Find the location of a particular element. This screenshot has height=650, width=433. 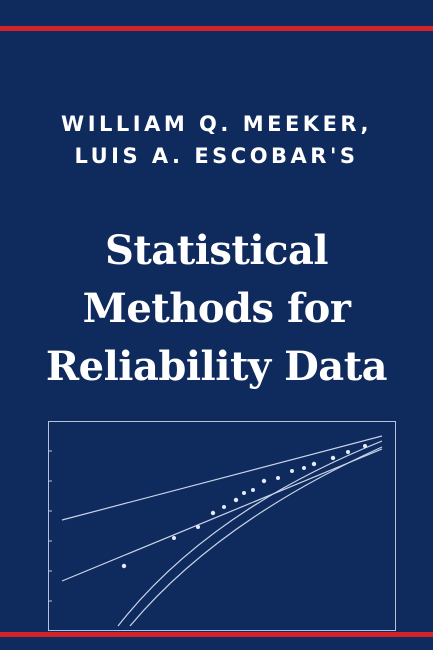

author-names: WILLIAM Q. MEEKER, LUIS A. ESCOBAR'S is located at coordinates (216, 140).